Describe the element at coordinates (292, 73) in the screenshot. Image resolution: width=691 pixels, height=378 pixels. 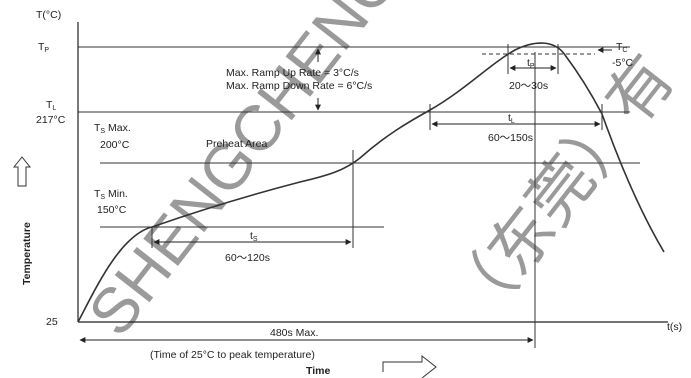
I see `ramp-up-text: Max. Ramp Up Rate = 3°C/s` at that location.